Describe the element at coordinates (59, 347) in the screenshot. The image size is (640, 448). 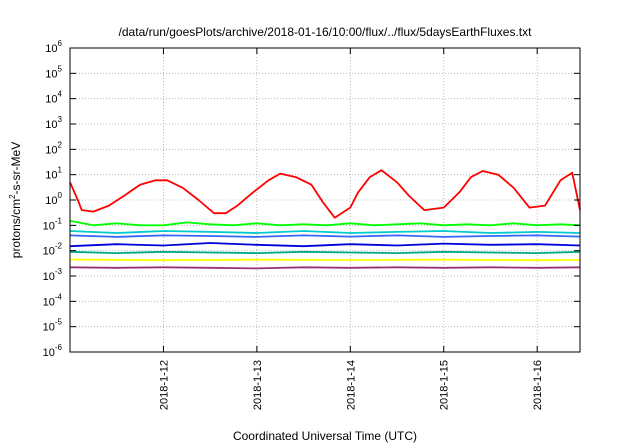
I see `y-tick-exponent: -6` at that location.